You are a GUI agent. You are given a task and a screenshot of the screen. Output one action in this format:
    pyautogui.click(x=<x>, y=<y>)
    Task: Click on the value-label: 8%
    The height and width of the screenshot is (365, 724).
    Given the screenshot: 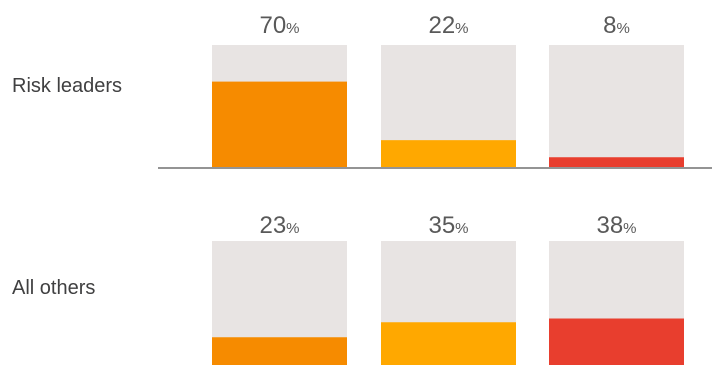 What is the action you would take?
    pyautogui.click(x=616, y=25)
    